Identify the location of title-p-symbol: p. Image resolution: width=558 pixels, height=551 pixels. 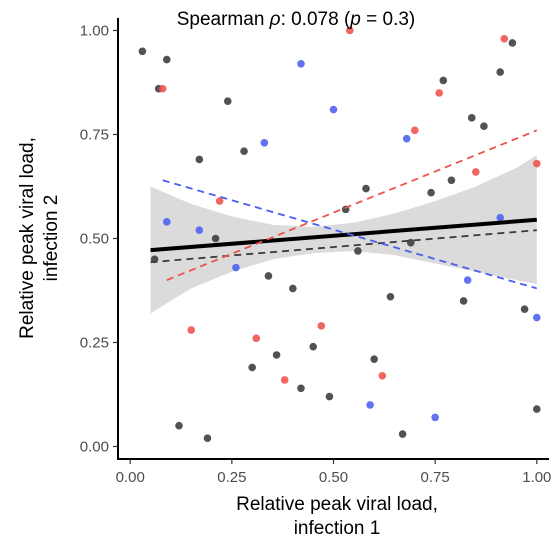
(355, 19).